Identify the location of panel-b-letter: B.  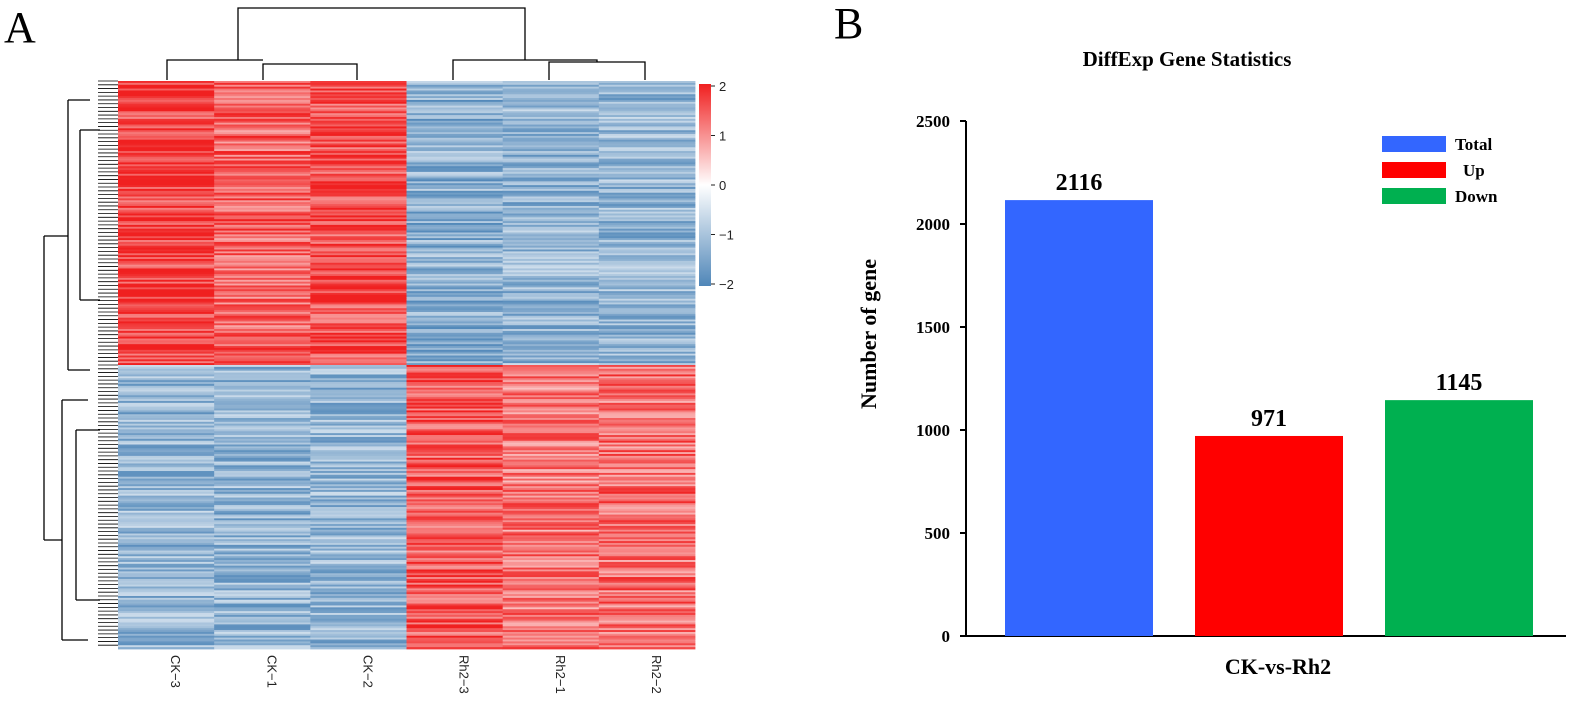
(848, 24).